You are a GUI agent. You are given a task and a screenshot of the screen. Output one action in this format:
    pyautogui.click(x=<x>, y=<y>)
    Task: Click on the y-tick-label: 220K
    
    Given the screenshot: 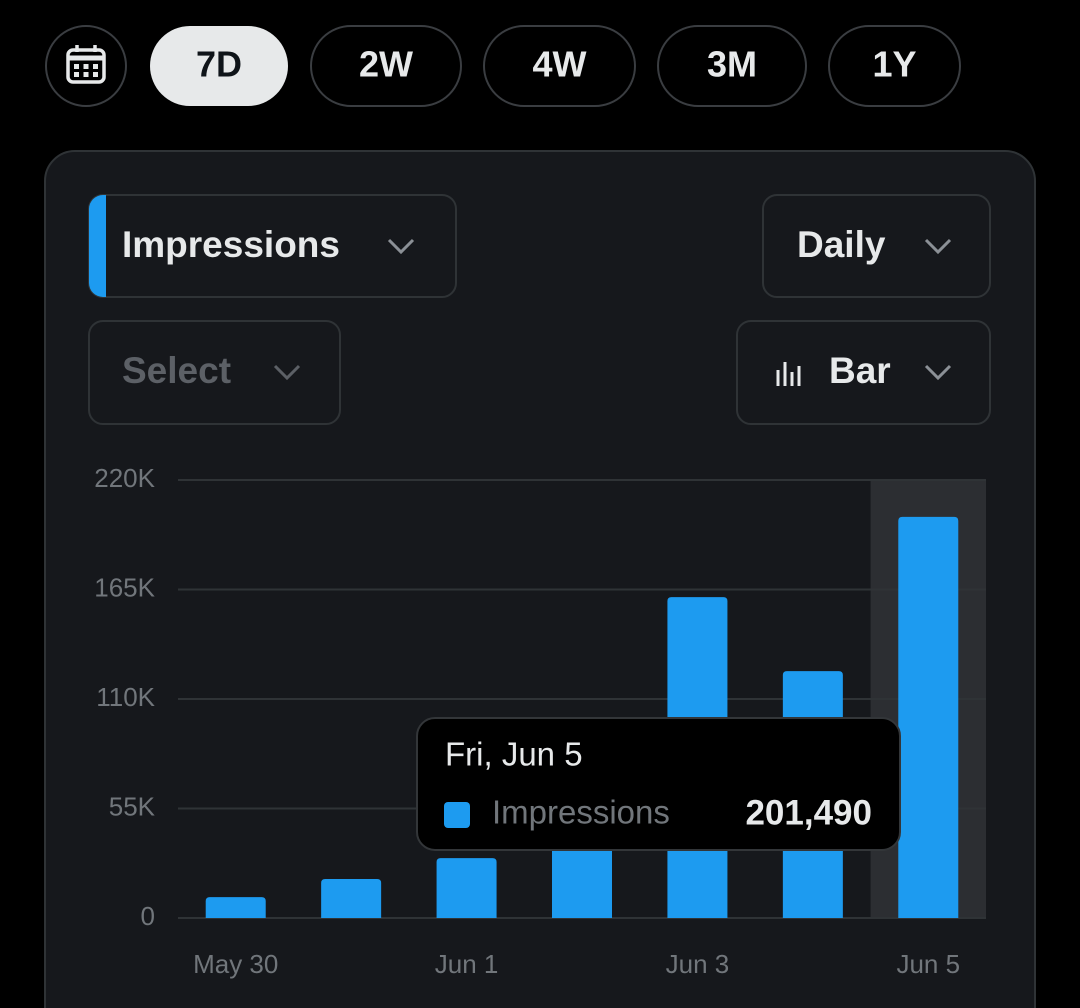 What is the action you would take?
    pyautogui.click(x=124, y=478)
    